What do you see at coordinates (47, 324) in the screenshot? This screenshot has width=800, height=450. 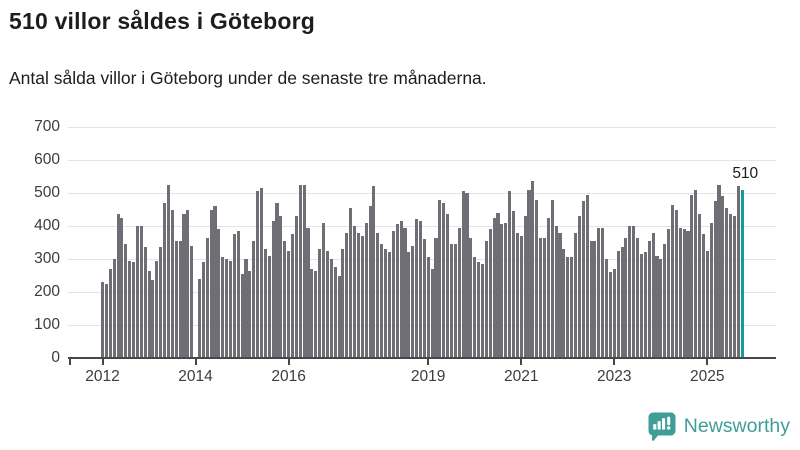 I see `y-axis-tick-label: 100` at bounding box center [47, 324].